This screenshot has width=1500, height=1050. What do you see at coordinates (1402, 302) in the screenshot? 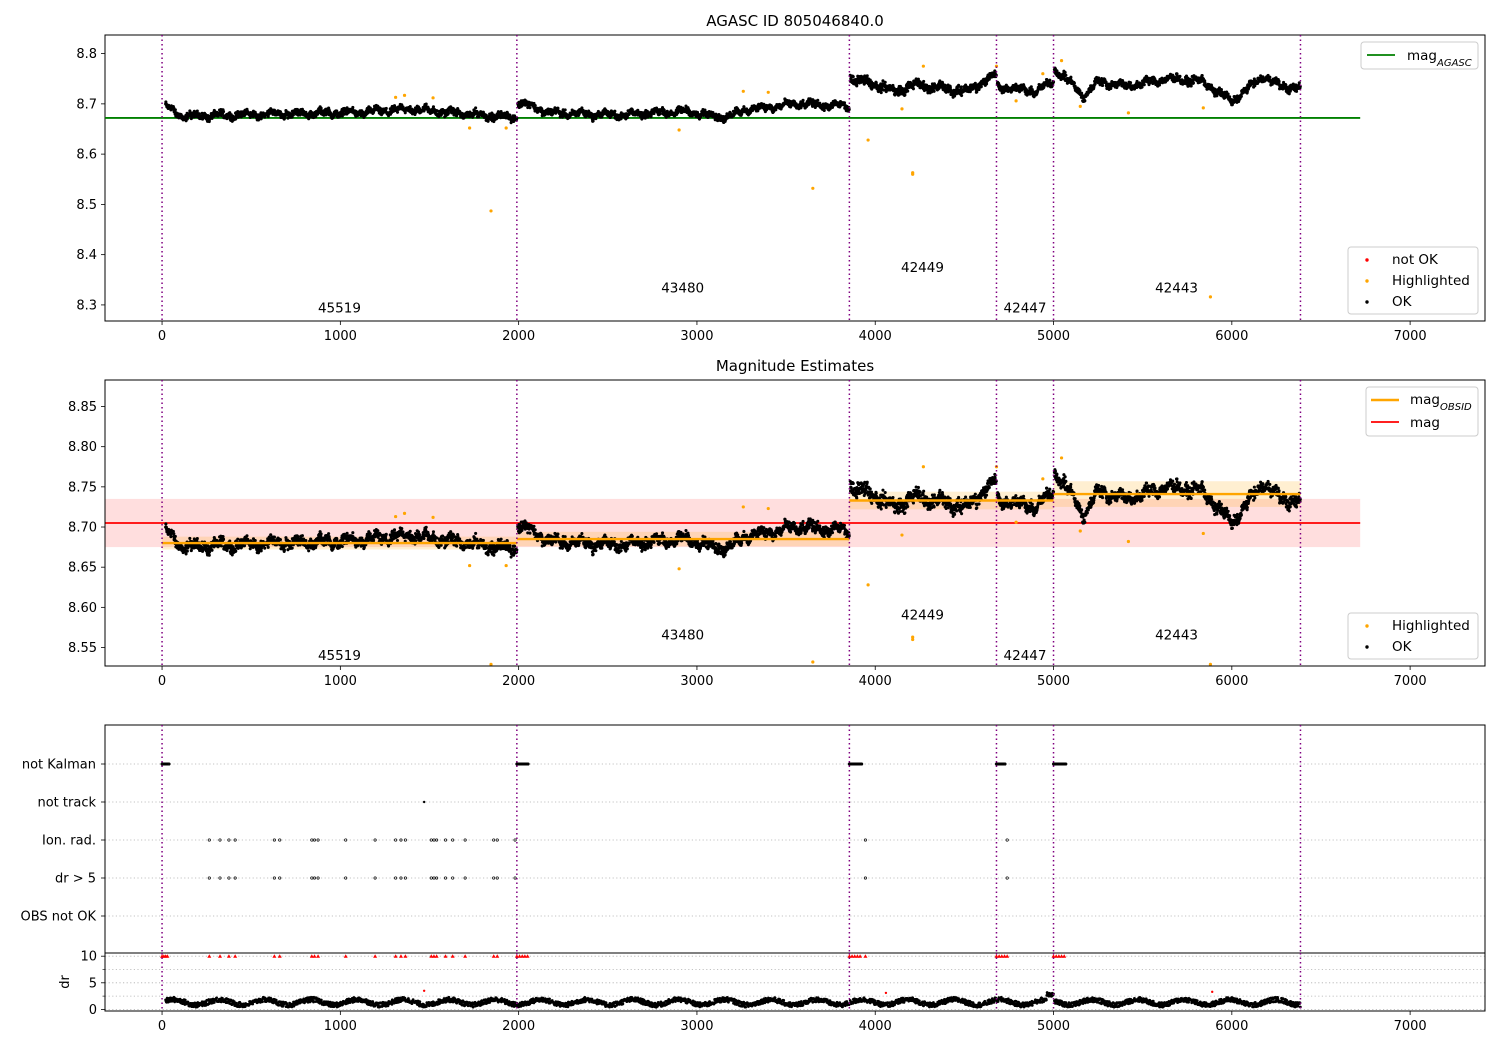
I see `legend-label-ok: OK` at bounding box center [1402, 302].